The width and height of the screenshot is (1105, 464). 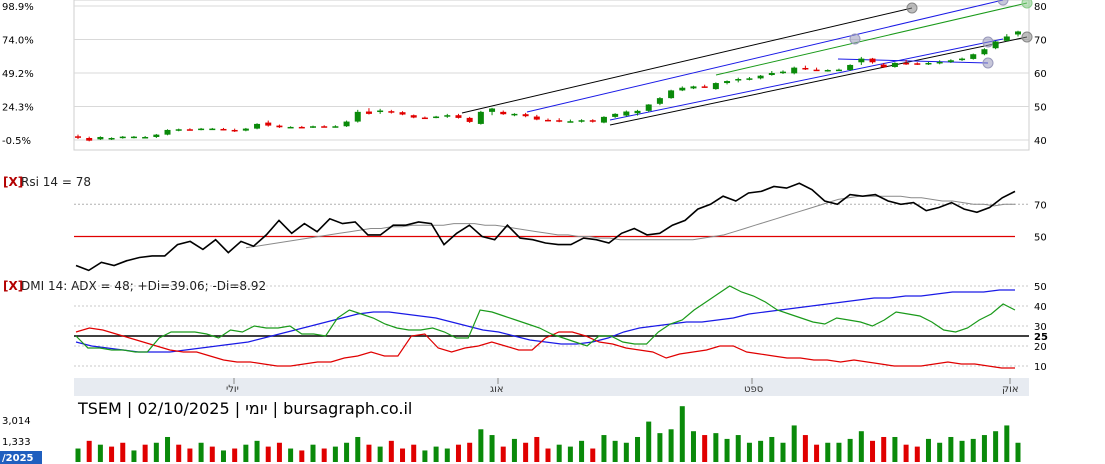 I want to click on price-tick-right: 80, so click(x=1040, y=7).